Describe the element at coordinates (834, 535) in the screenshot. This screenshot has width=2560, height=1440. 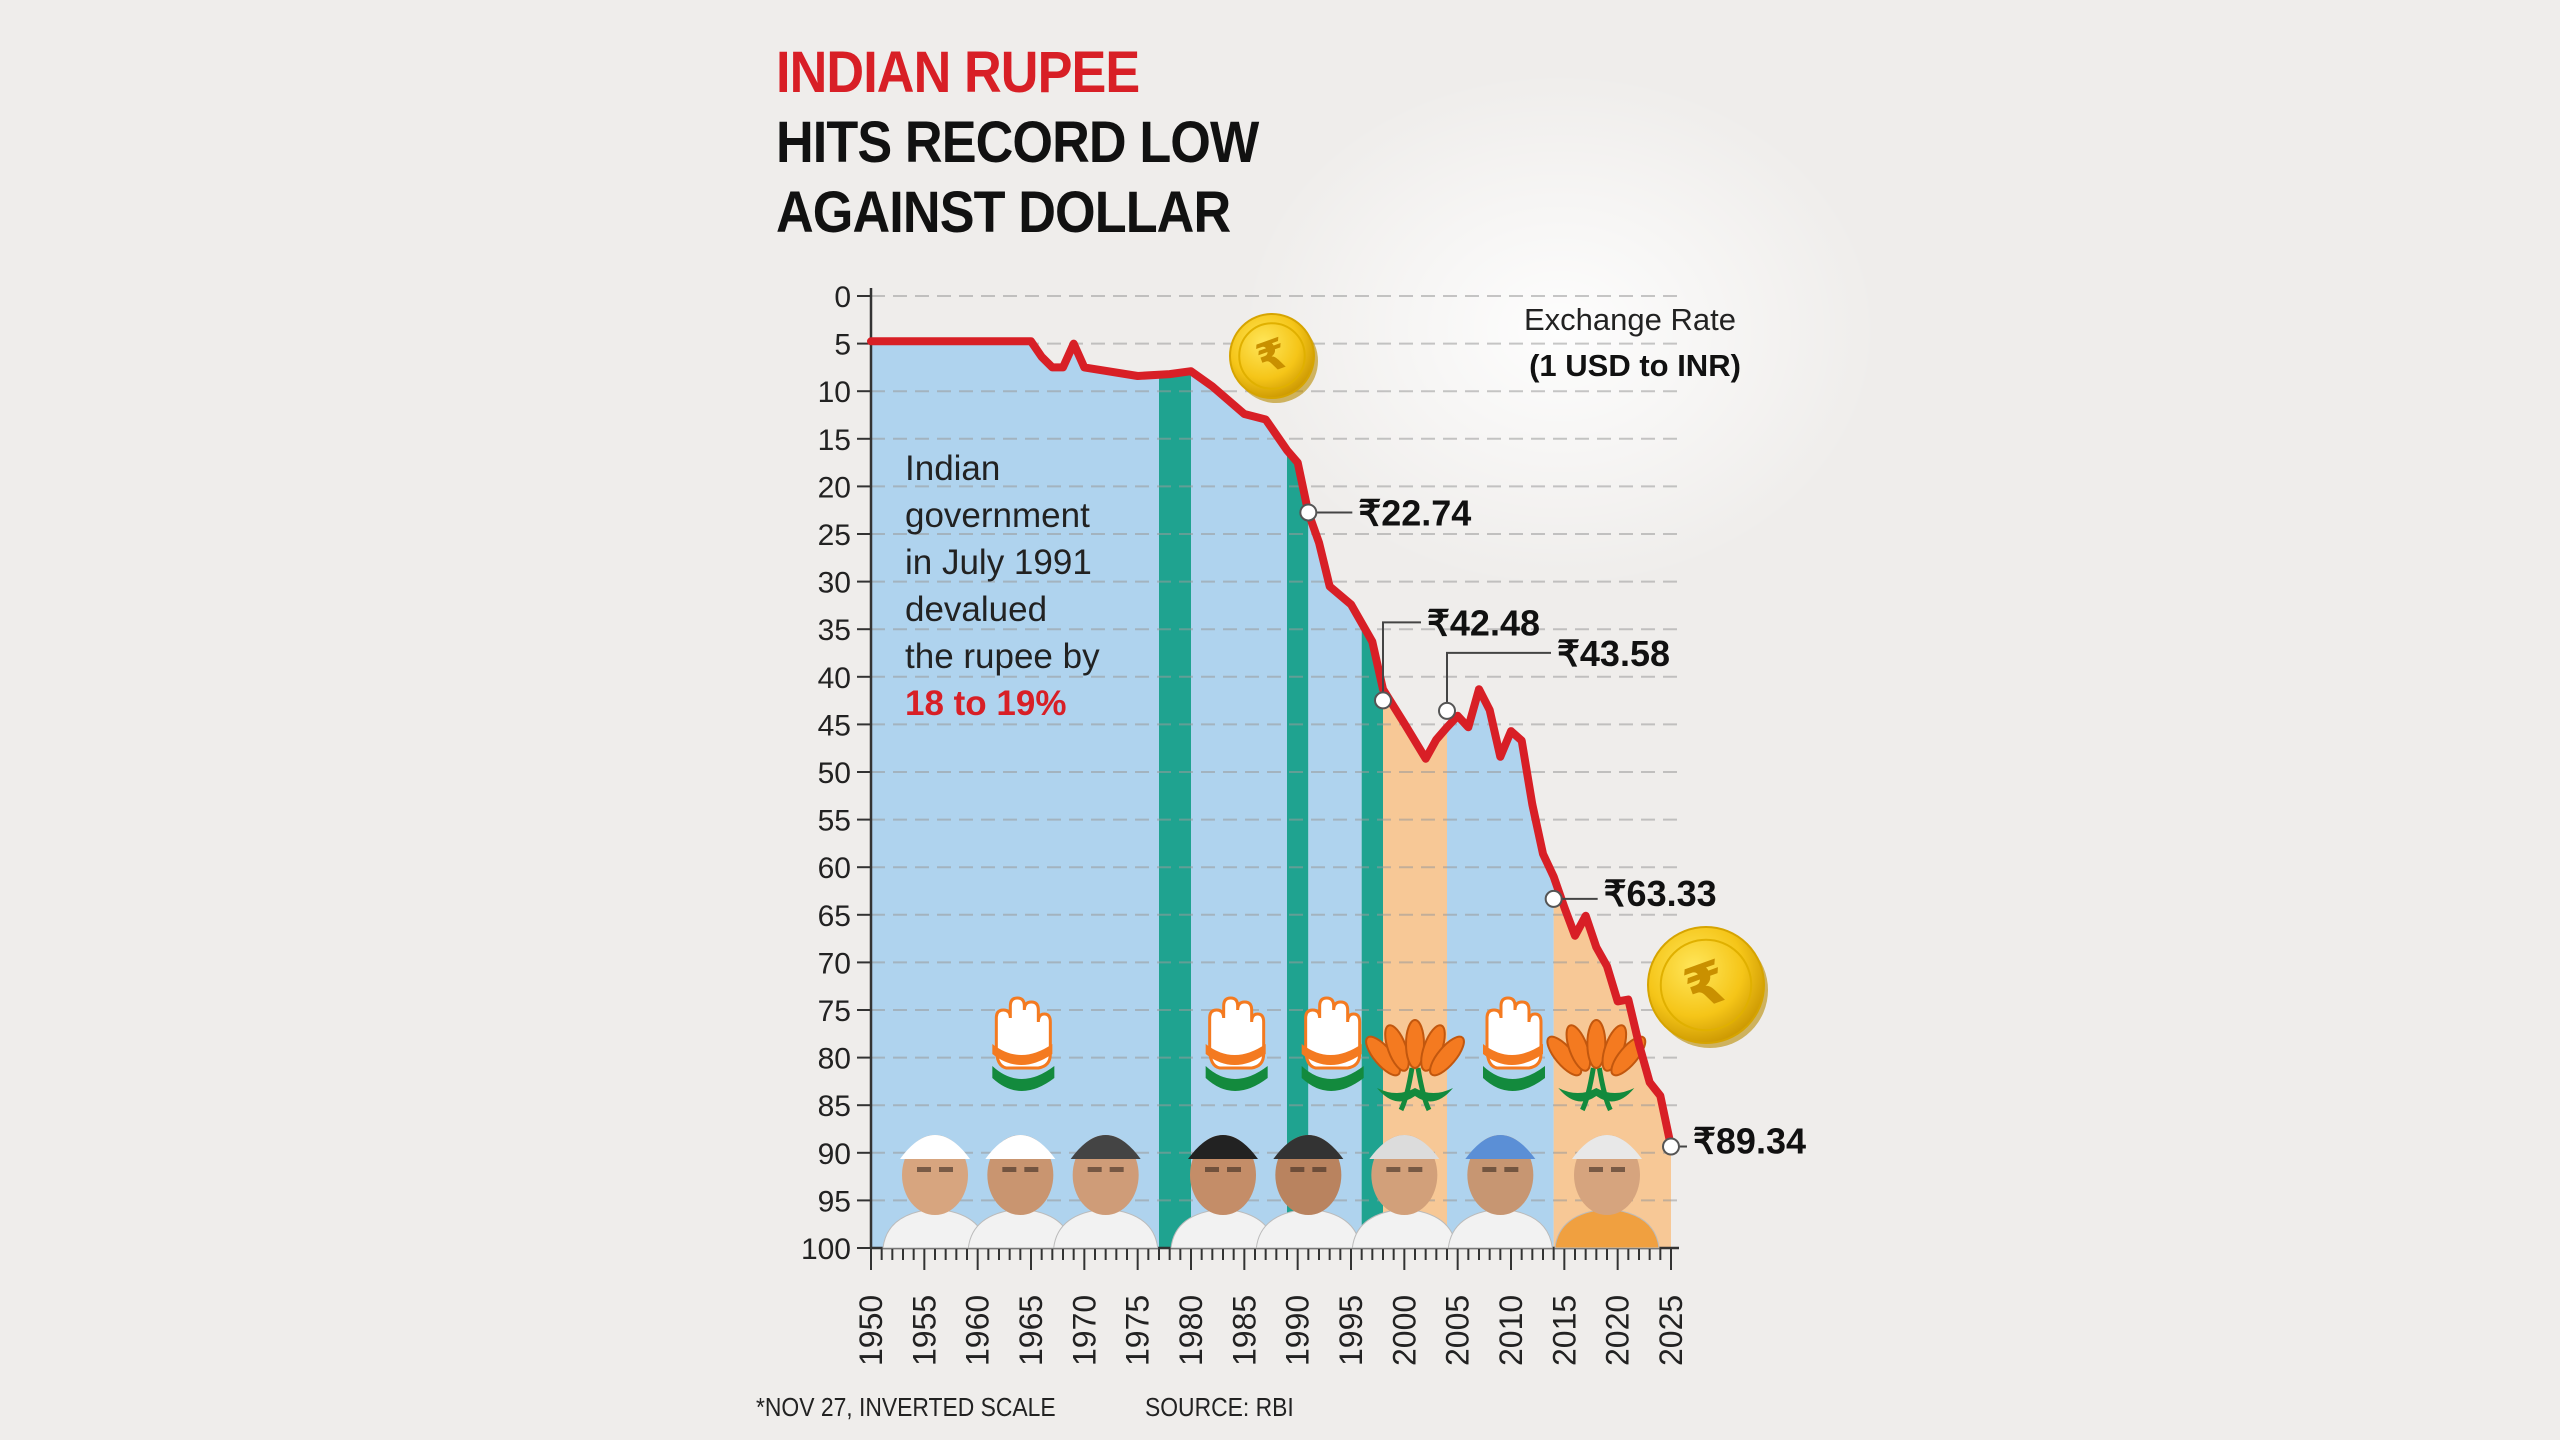
I see `y-tick-label: 25` at that location.